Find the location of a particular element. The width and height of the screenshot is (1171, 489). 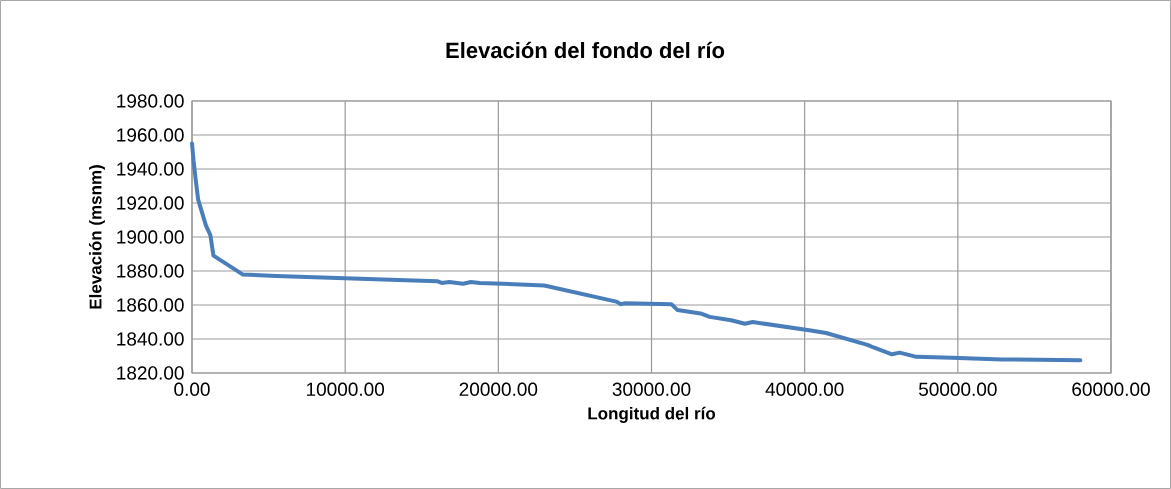

y-tick-label: 1880.00 is located at coordinates (150, 271).